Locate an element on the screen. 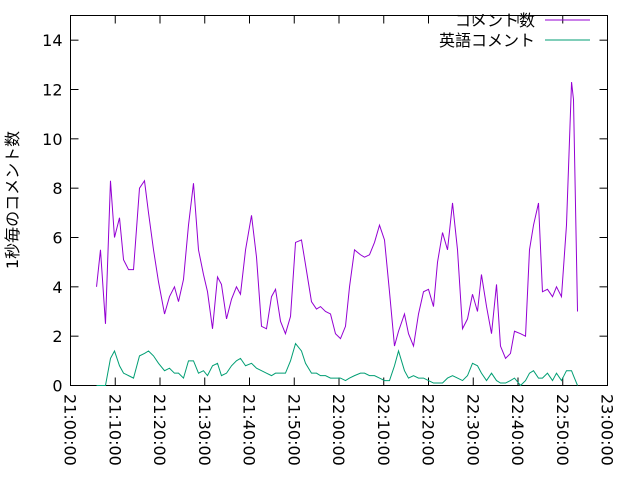 The width and height of the screenshot is (640, 480). y-tick-label: 14 is located at coordinates (52, 40).